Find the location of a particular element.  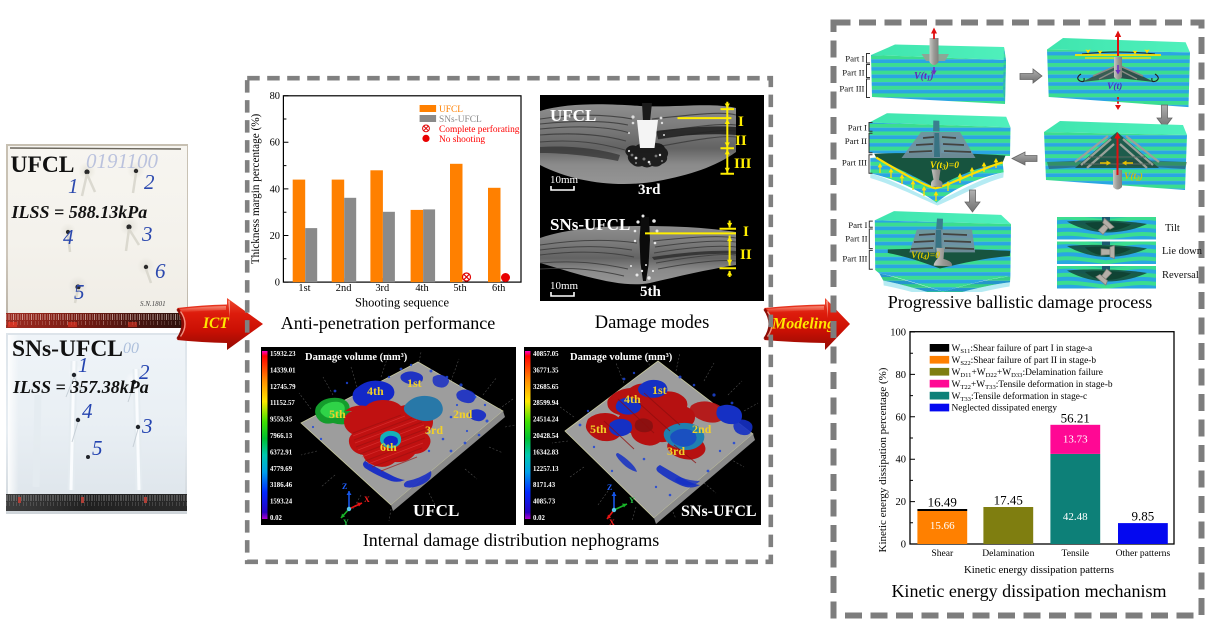

svg-text: Shear is located at coordinates (942, 553).